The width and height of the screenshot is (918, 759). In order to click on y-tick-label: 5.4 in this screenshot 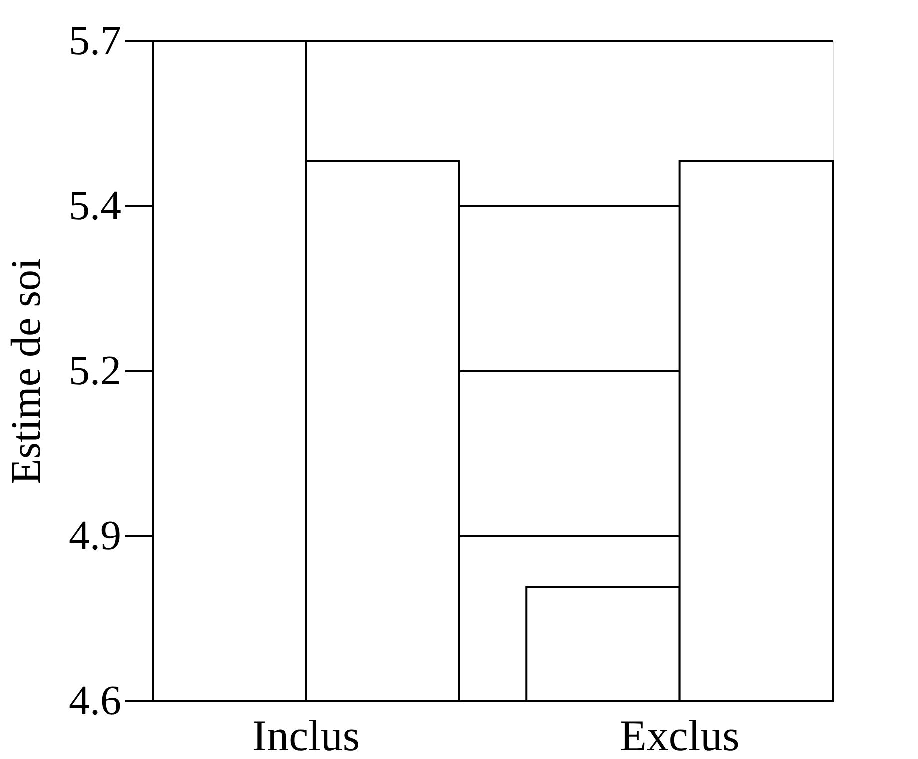, I will do `click(95, 207)`.